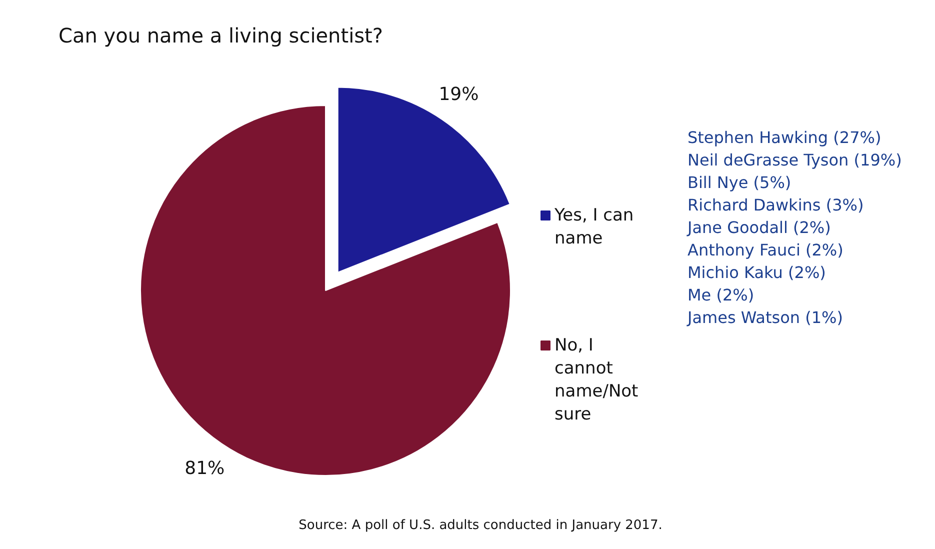 Image resolution: width=935 pixels, height=549 pixels. What do you see at coordinates (776, 205) in the screenshot?
I see `text: Richard Dawkins (3%)` at bounding box center [776, 205].